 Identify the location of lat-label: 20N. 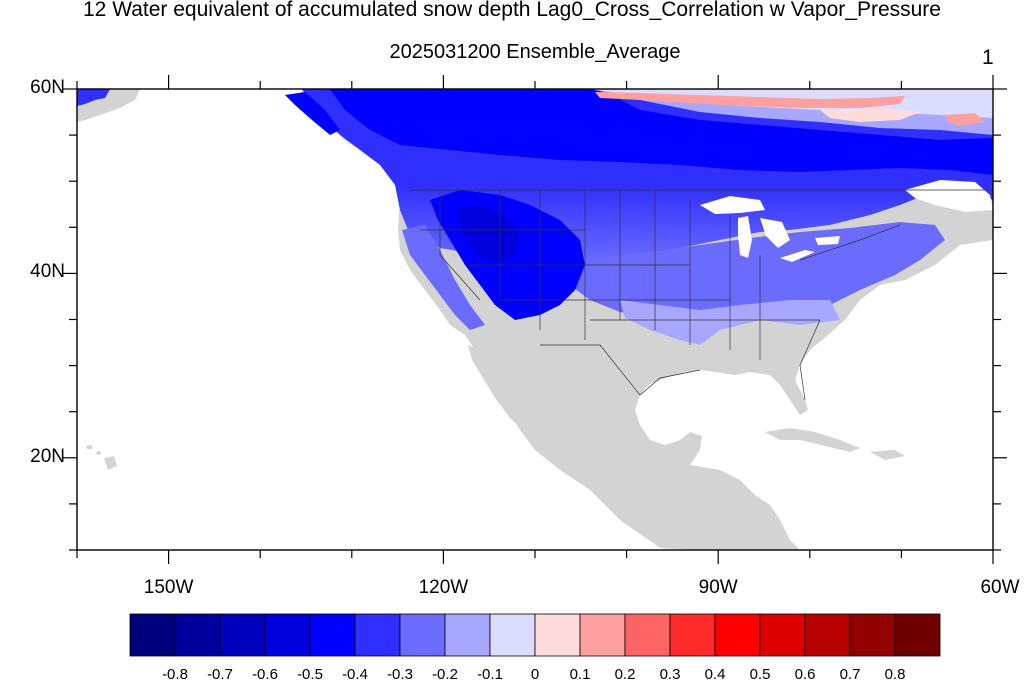
(47, 456).